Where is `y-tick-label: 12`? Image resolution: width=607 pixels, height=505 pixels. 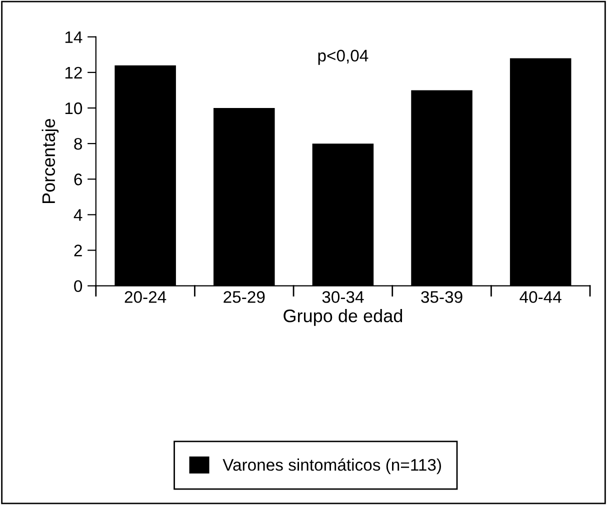 y-tick-label: 12 is located at coordinates (73, 72).